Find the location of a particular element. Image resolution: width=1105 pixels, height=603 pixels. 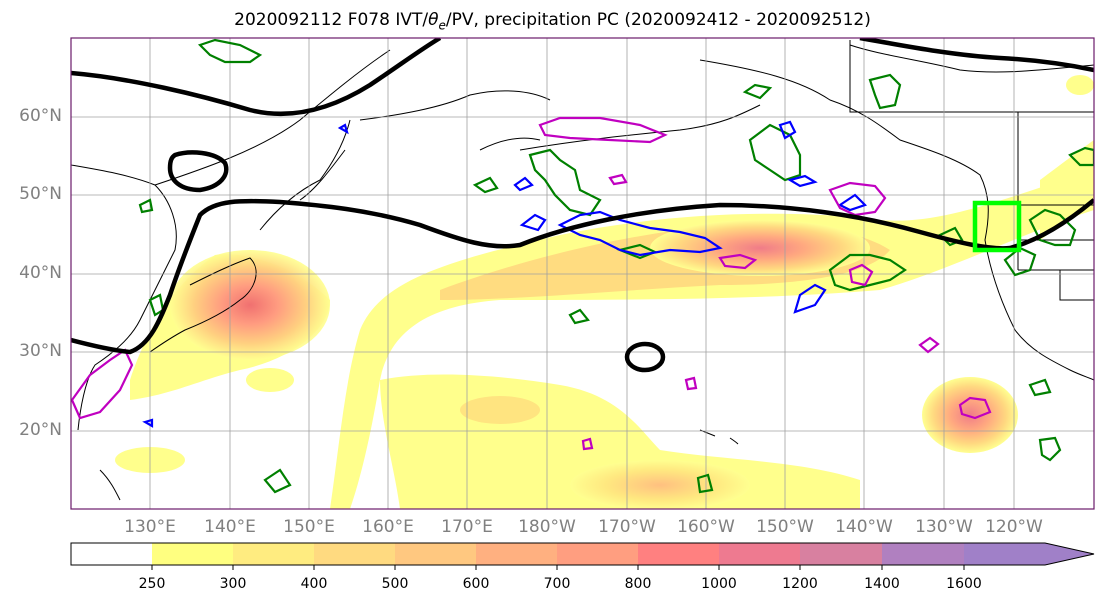

lat-label: 60°N is located at coordinates (40, 116).